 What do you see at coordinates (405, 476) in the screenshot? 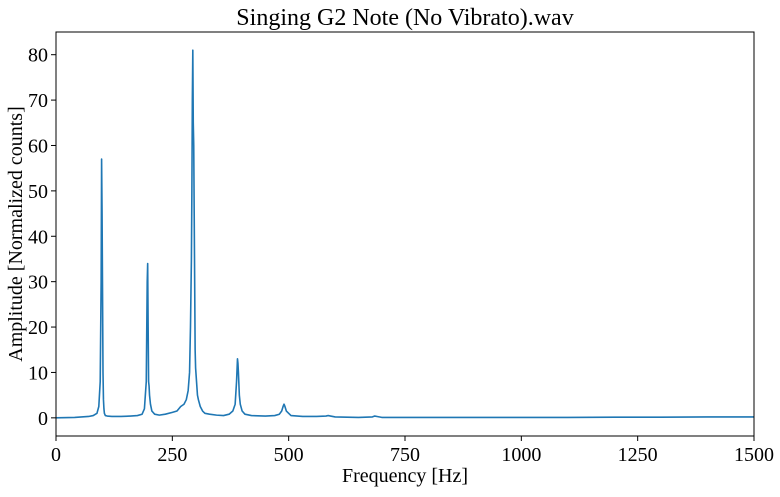
I see `x-axis-label: Frequency [Hz]` at bounding box center [405, 476].